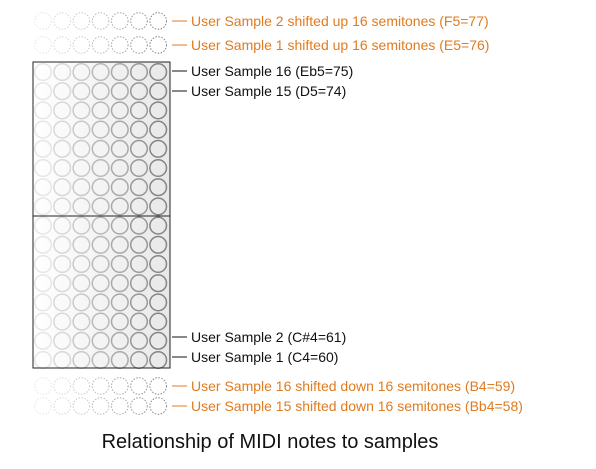 The height and width of the screenshot is (469, 596). I want to click on lower-sample-block, so click(101, 292).